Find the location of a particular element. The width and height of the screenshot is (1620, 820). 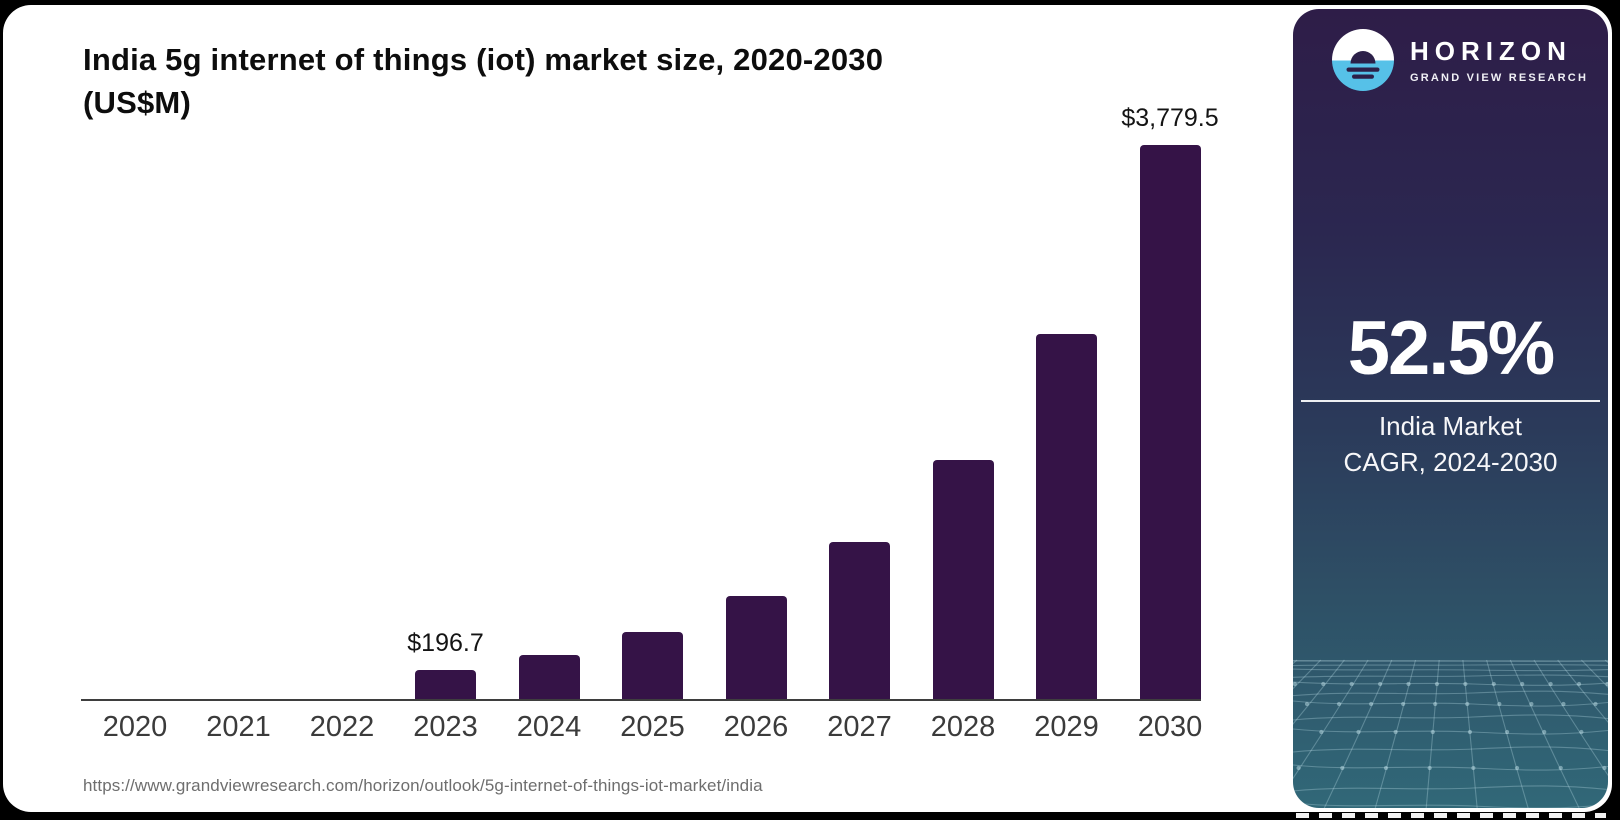

bar-2027 is located at coordinates (859, 620).